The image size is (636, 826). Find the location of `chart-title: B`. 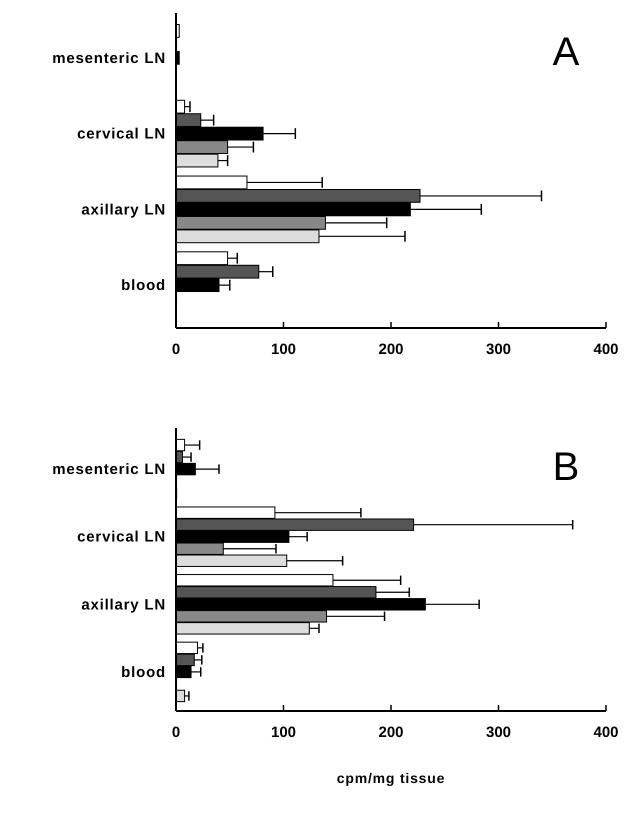

chart-title: B is located at coordinates (566, 467).